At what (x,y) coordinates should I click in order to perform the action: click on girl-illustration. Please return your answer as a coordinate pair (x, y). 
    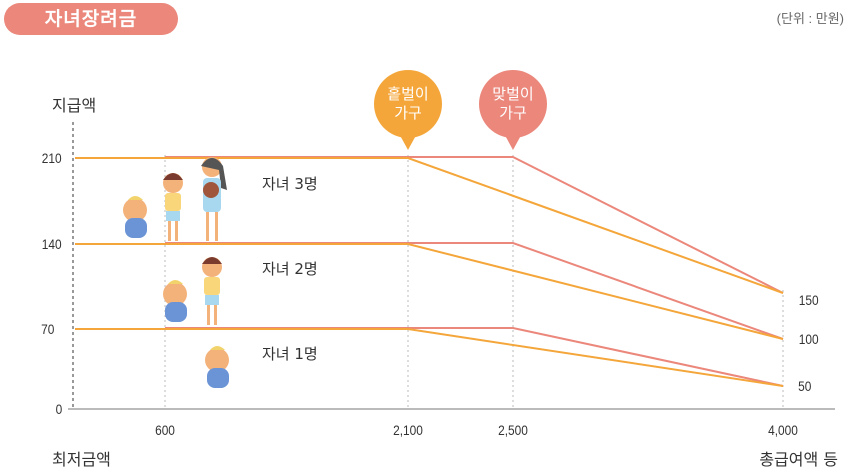
    Looking at the image, I should click on (214, 199).